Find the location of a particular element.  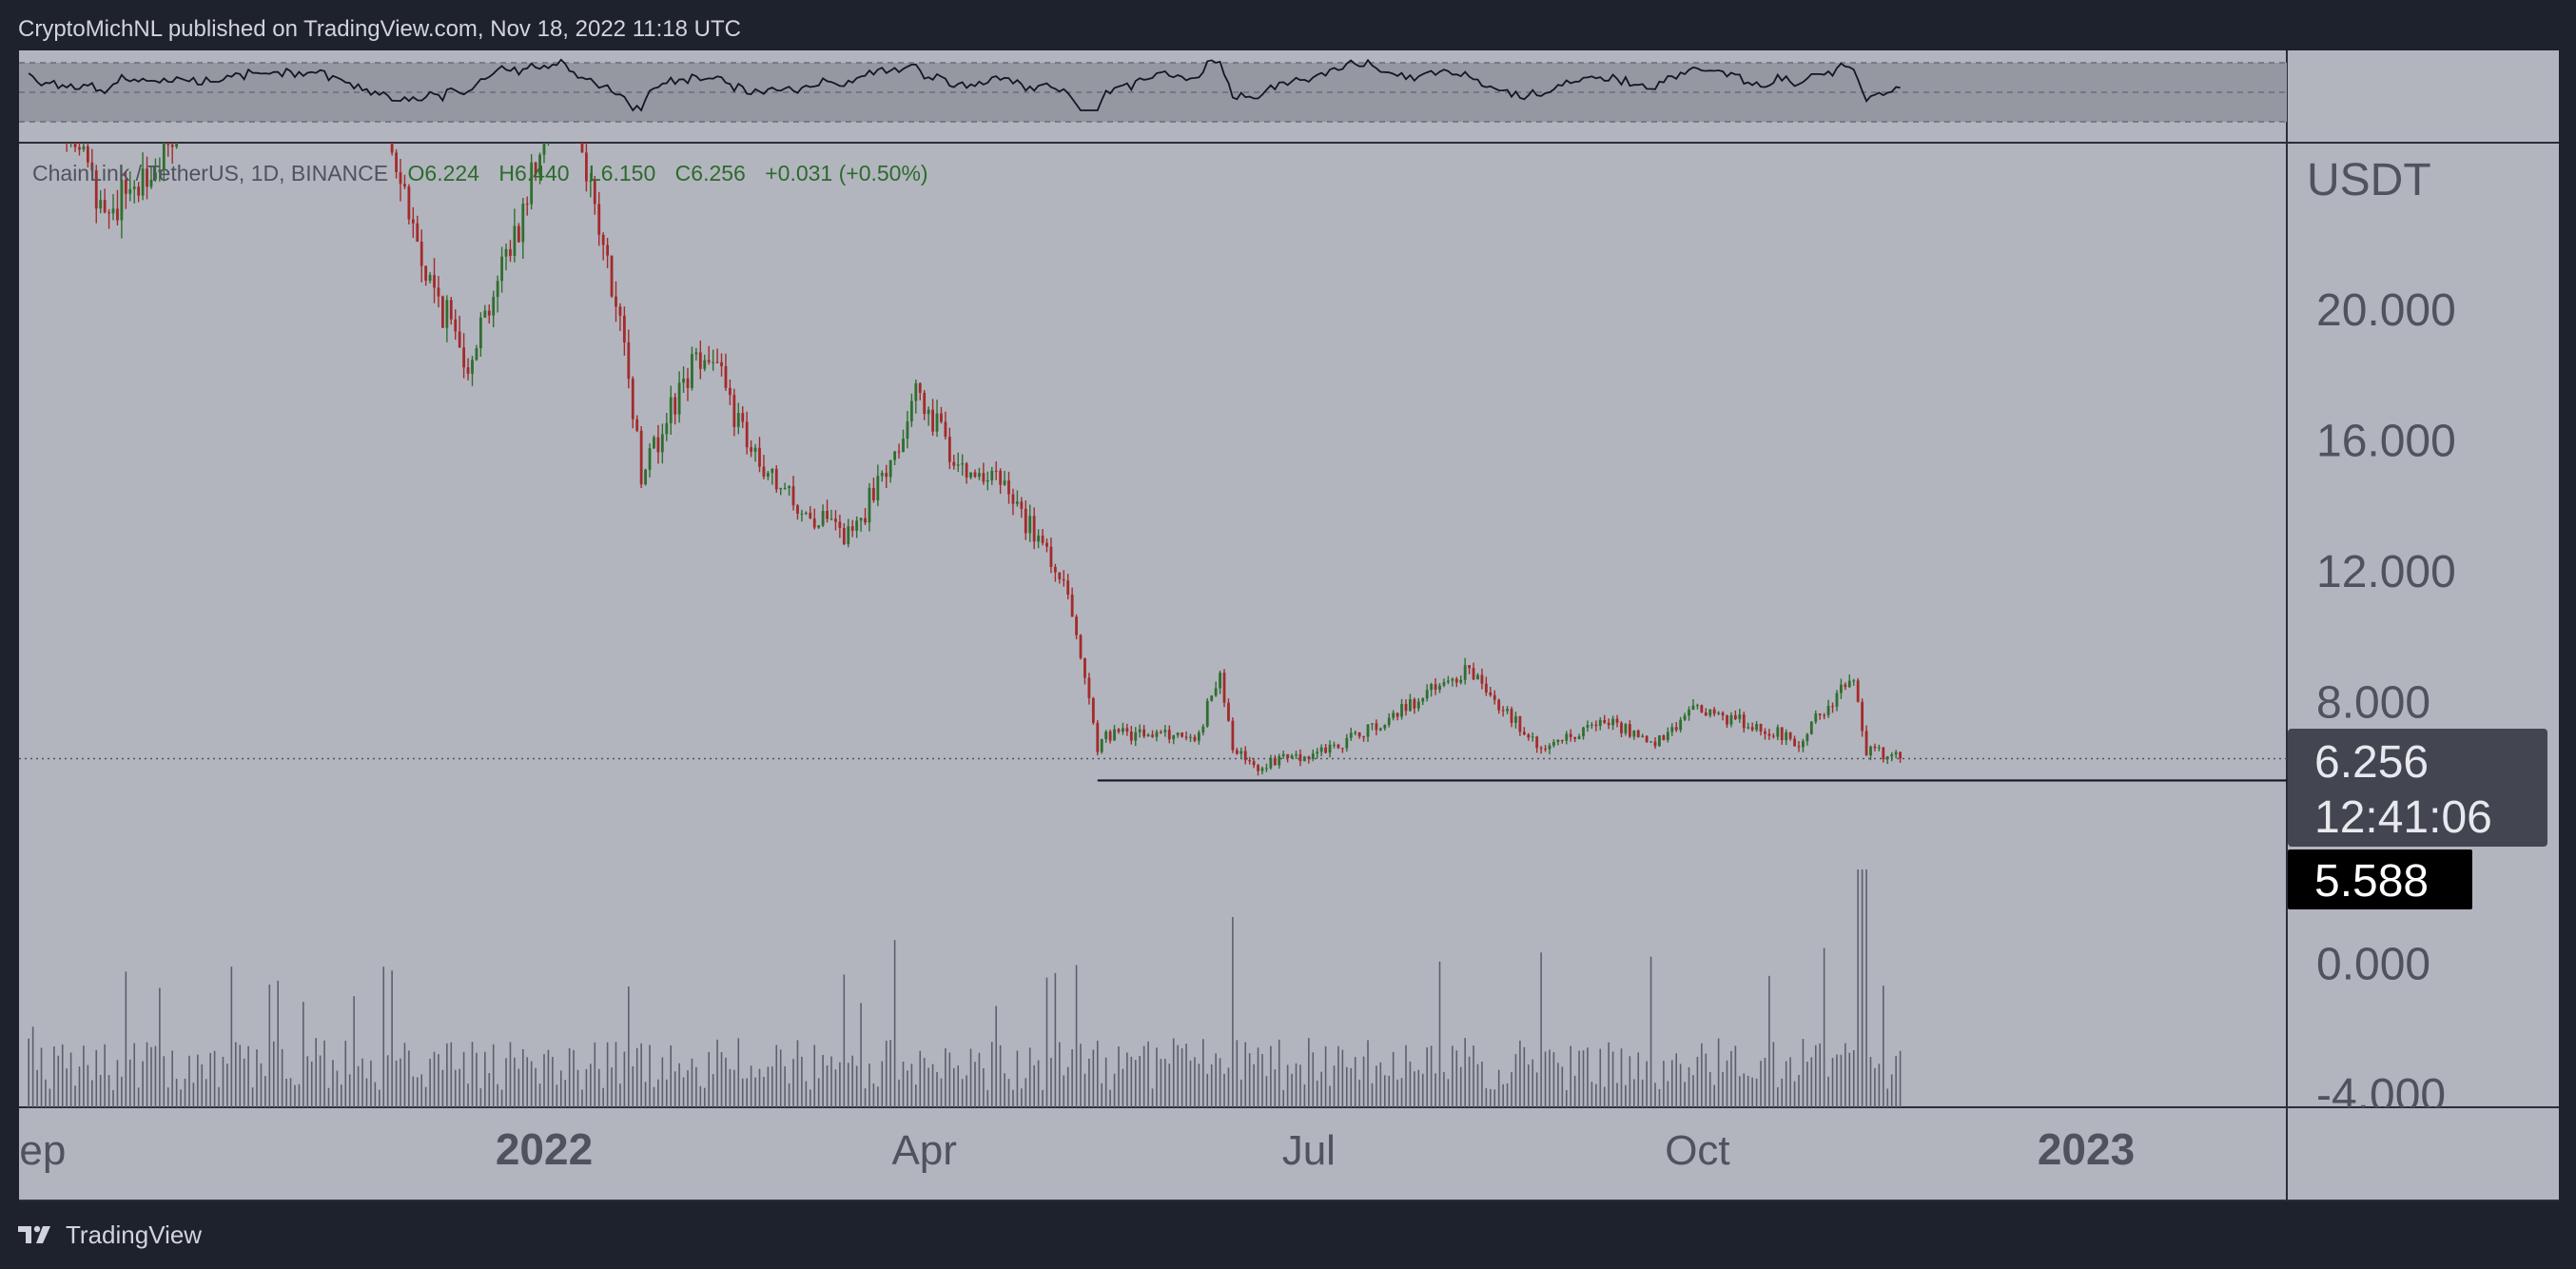

support-price-label: 5.588 is located at coordinates (2380, 879).